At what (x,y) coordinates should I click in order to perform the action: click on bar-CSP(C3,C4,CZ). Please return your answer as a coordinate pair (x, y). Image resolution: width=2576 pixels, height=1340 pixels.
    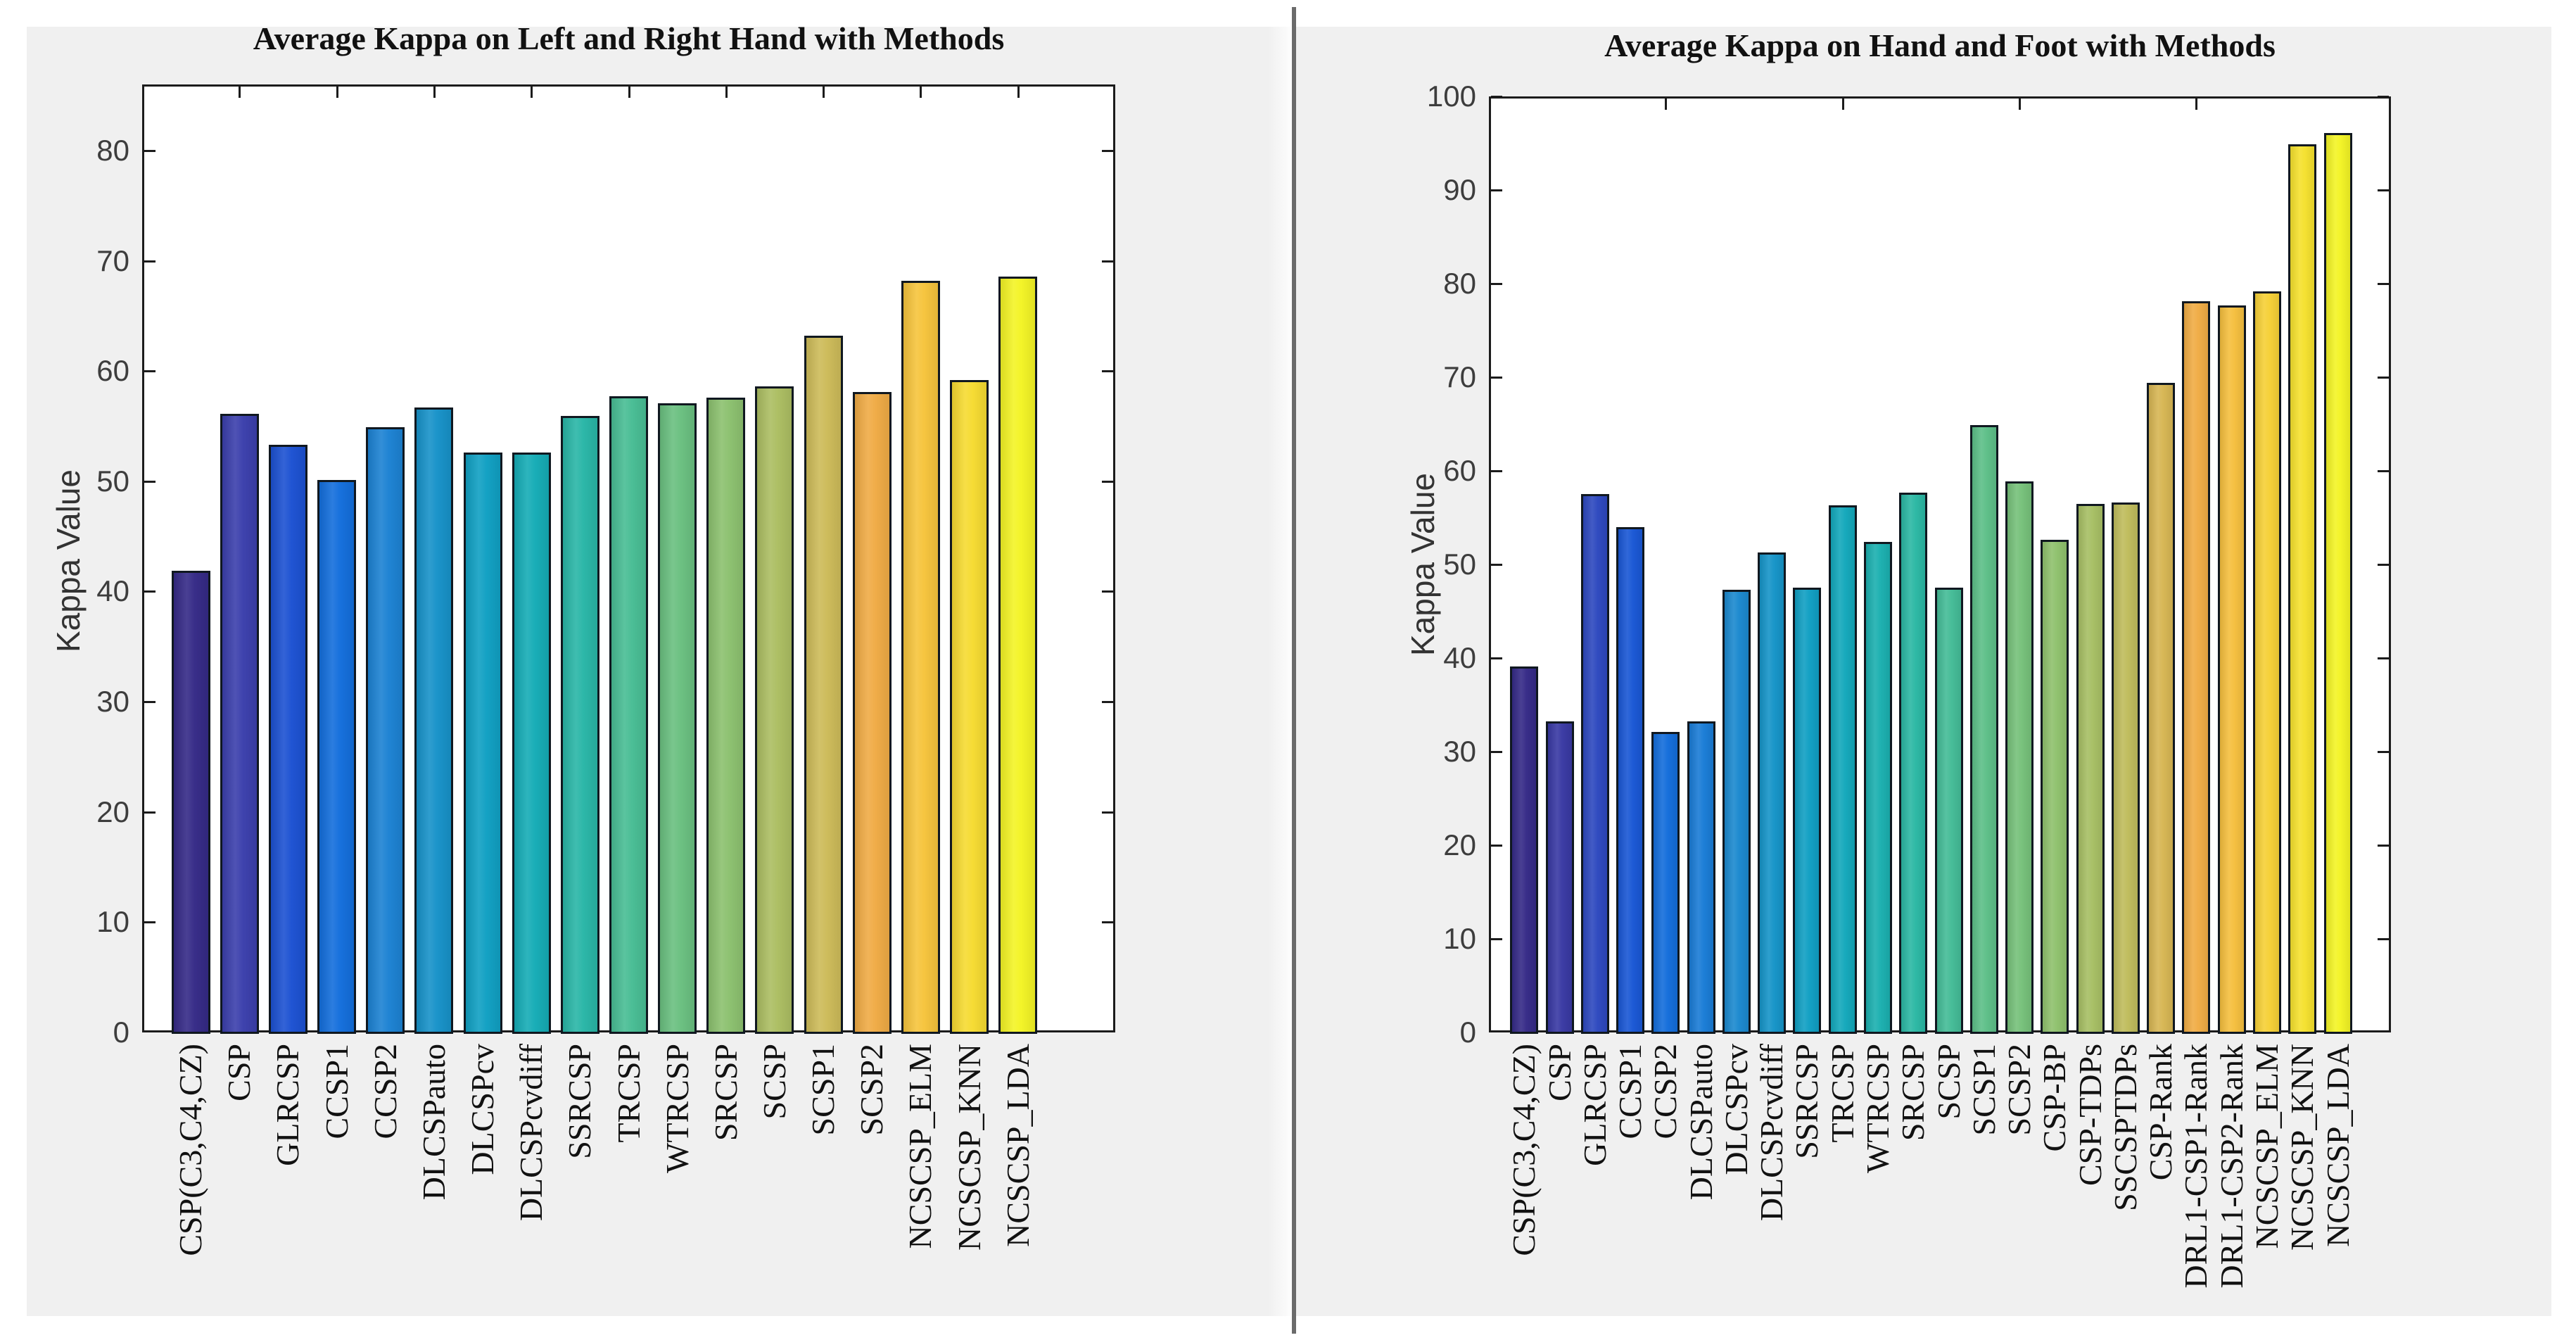
    Looking at the image, I should click on (1524, 850).